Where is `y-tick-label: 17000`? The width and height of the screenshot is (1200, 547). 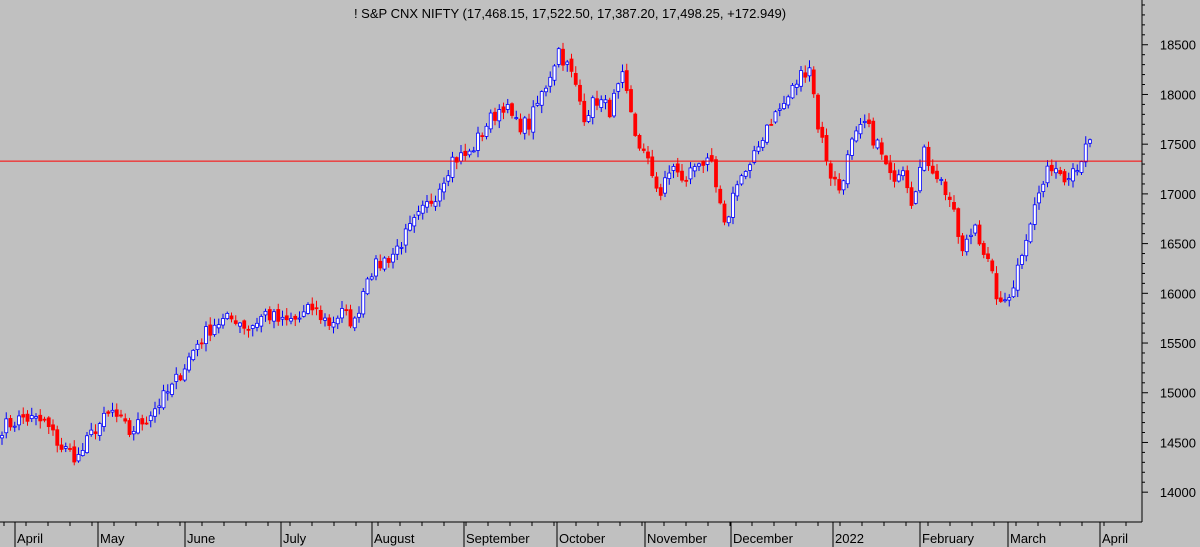
y-tick-label: 17000 is located at coordinates (1178, 194).